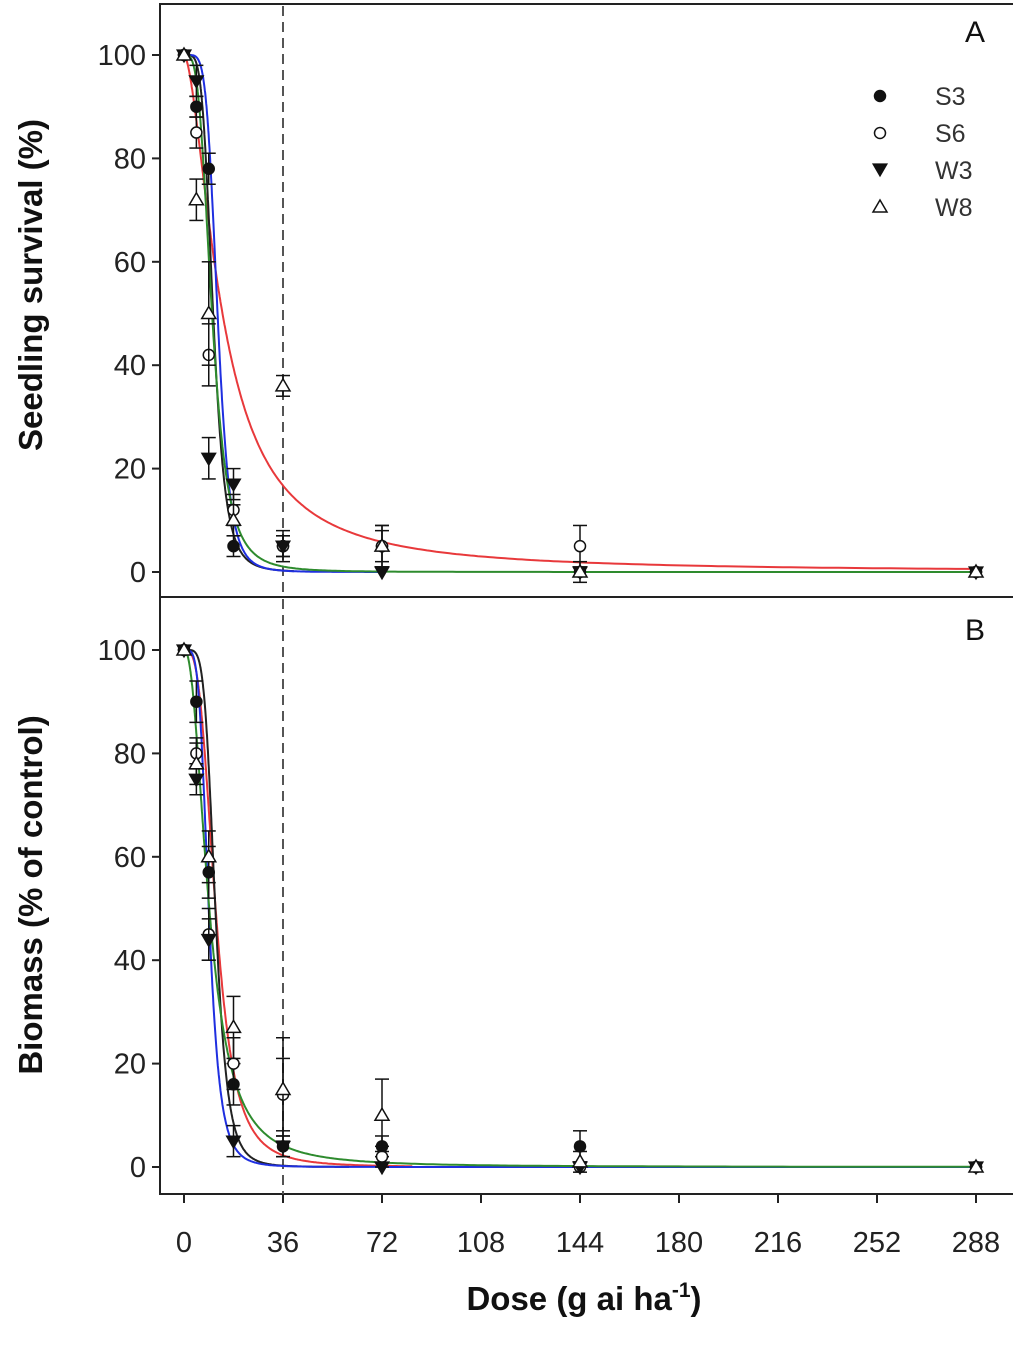  Describe the element at coordinates (130, 961) in the screenshot. I see `panel-b-y-tick-label: 40` at that location.